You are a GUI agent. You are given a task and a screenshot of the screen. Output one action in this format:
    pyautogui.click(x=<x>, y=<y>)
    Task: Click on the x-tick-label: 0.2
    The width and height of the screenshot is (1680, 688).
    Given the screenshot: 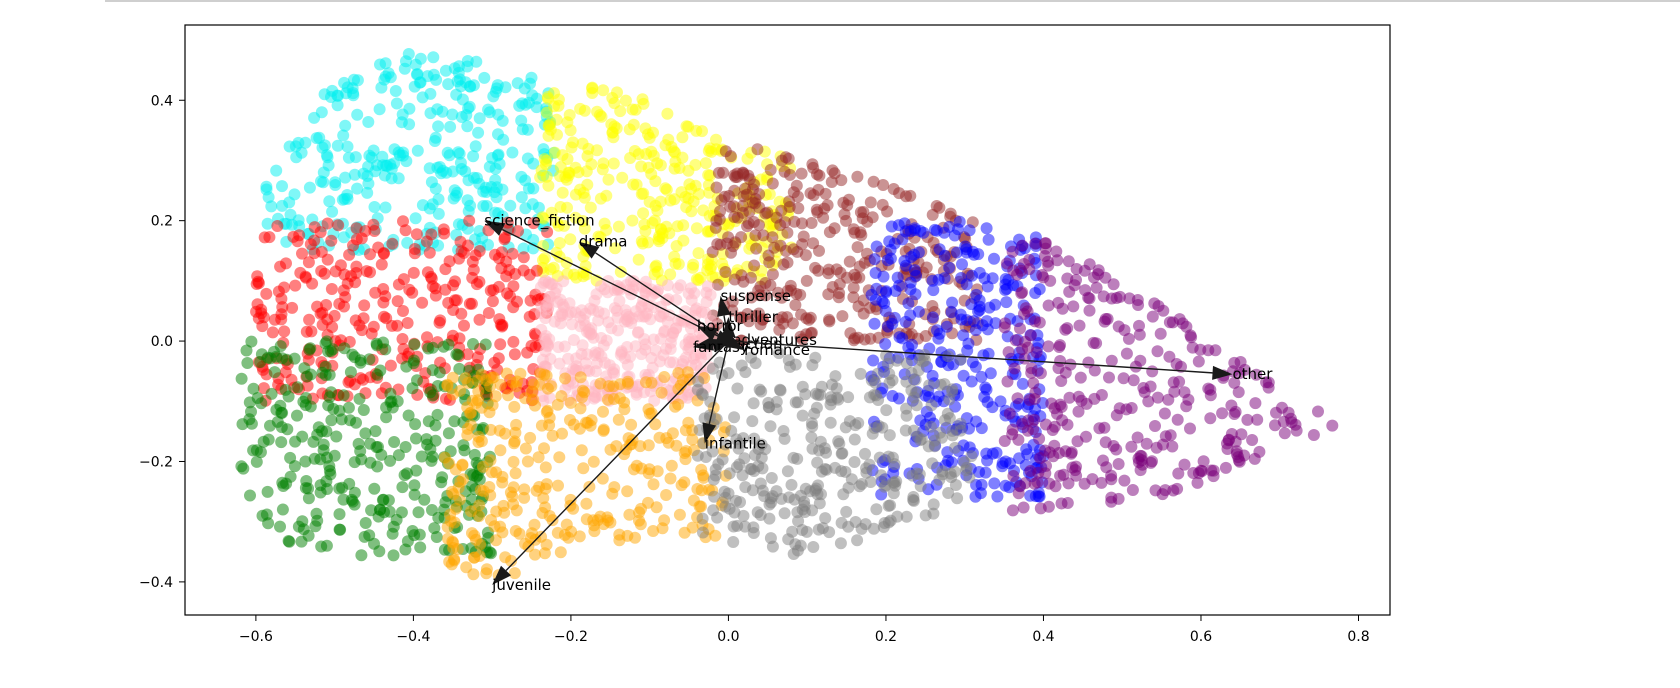 What is the action you would take?
    pyautogui.click(x=886, y=637)
    